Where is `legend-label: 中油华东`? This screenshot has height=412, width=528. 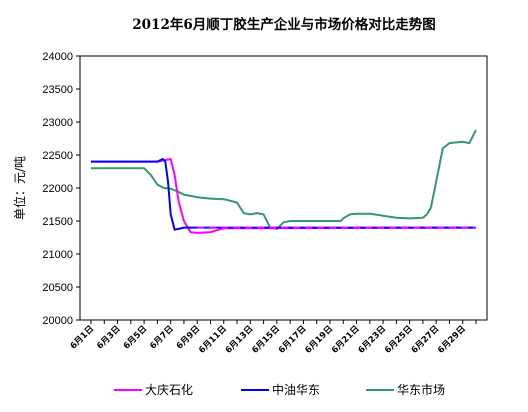
legend-label: 中油华东 is located at coordinates (296, 389).